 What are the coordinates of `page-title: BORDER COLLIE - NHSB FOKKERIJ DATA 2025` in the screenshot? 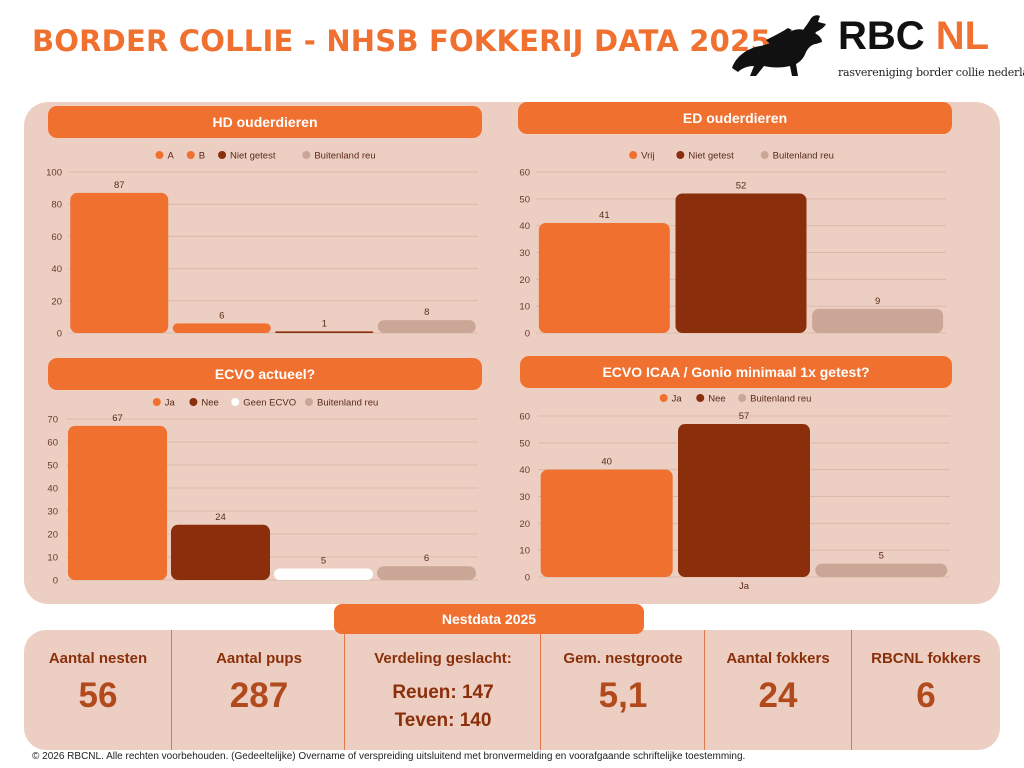 It's located at (401, 41).